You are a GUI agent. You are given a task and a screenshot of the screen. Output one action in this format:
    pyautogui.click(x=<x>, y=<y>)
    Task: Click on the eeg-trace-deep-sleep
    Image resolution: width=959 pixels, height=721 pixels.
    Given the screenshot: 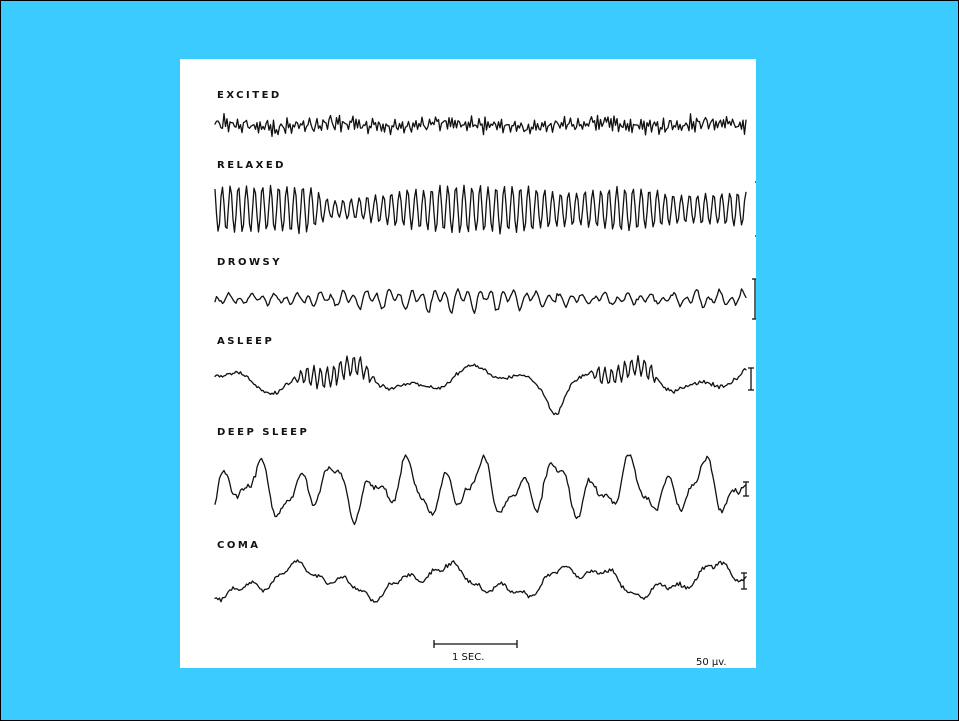 What is the action you would take?
    pyautogui.click(x=480, y=490)
    